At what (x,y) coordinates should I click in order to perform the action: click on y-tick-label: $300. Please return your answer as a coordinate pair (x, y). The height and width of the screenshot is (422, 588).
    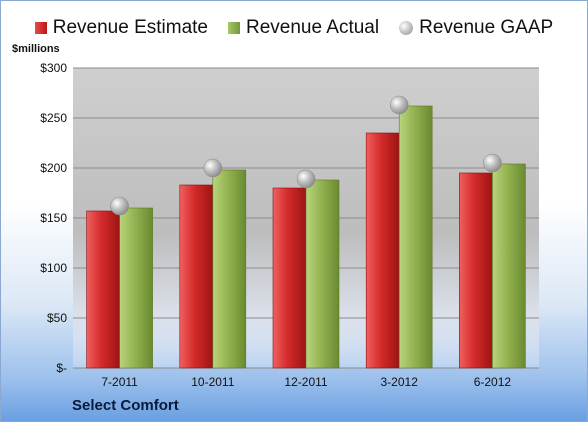
    Looking at the image, I should click on (53, 68).